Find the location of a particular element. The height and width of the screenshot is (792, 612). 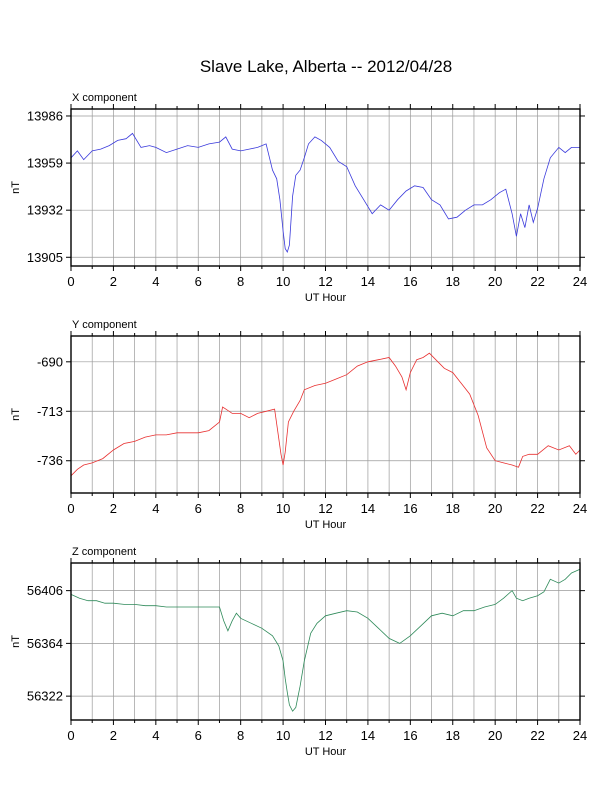

page-title: Slave Lake, Alberta -- 2012/04/28 is located at coordinates (326, 66).